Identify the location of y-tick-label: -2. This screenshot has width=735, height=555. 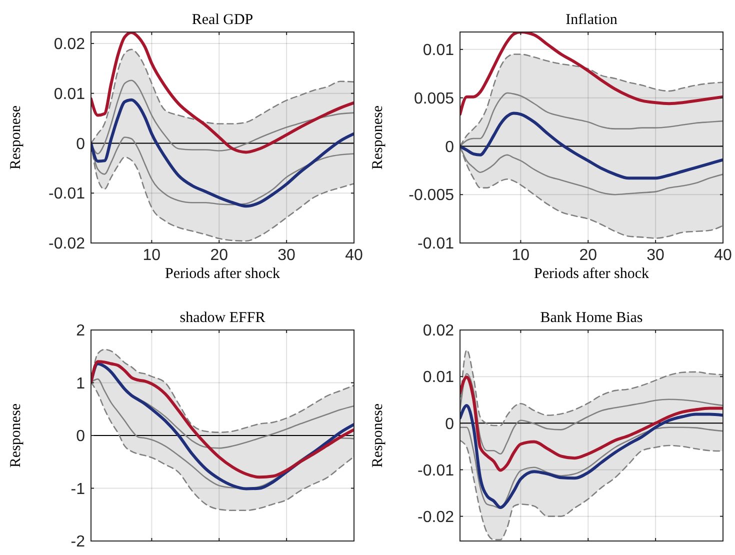
(78, 542).